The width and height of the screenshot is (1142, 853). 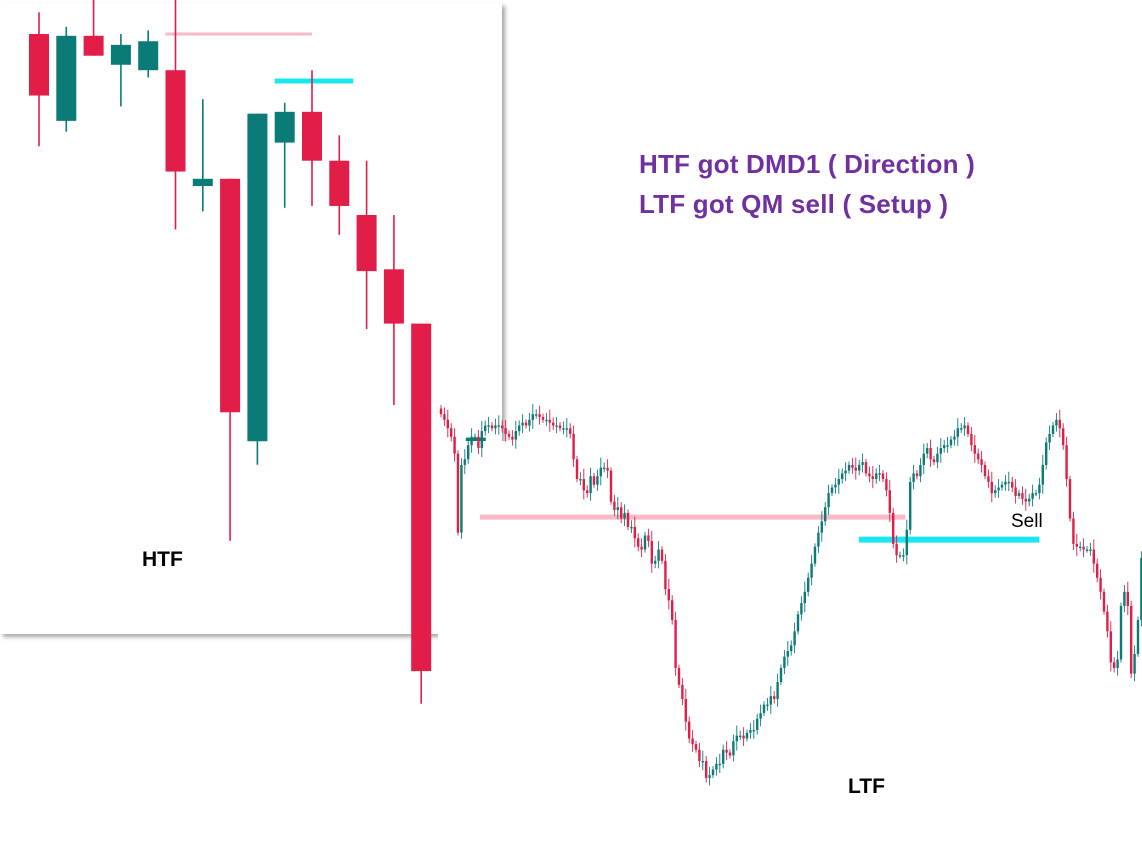 What do you see at coordinates (1027, 521) in the screenshot?
I see `sell-annotation: Sell` at bounding box center [1027, 521].